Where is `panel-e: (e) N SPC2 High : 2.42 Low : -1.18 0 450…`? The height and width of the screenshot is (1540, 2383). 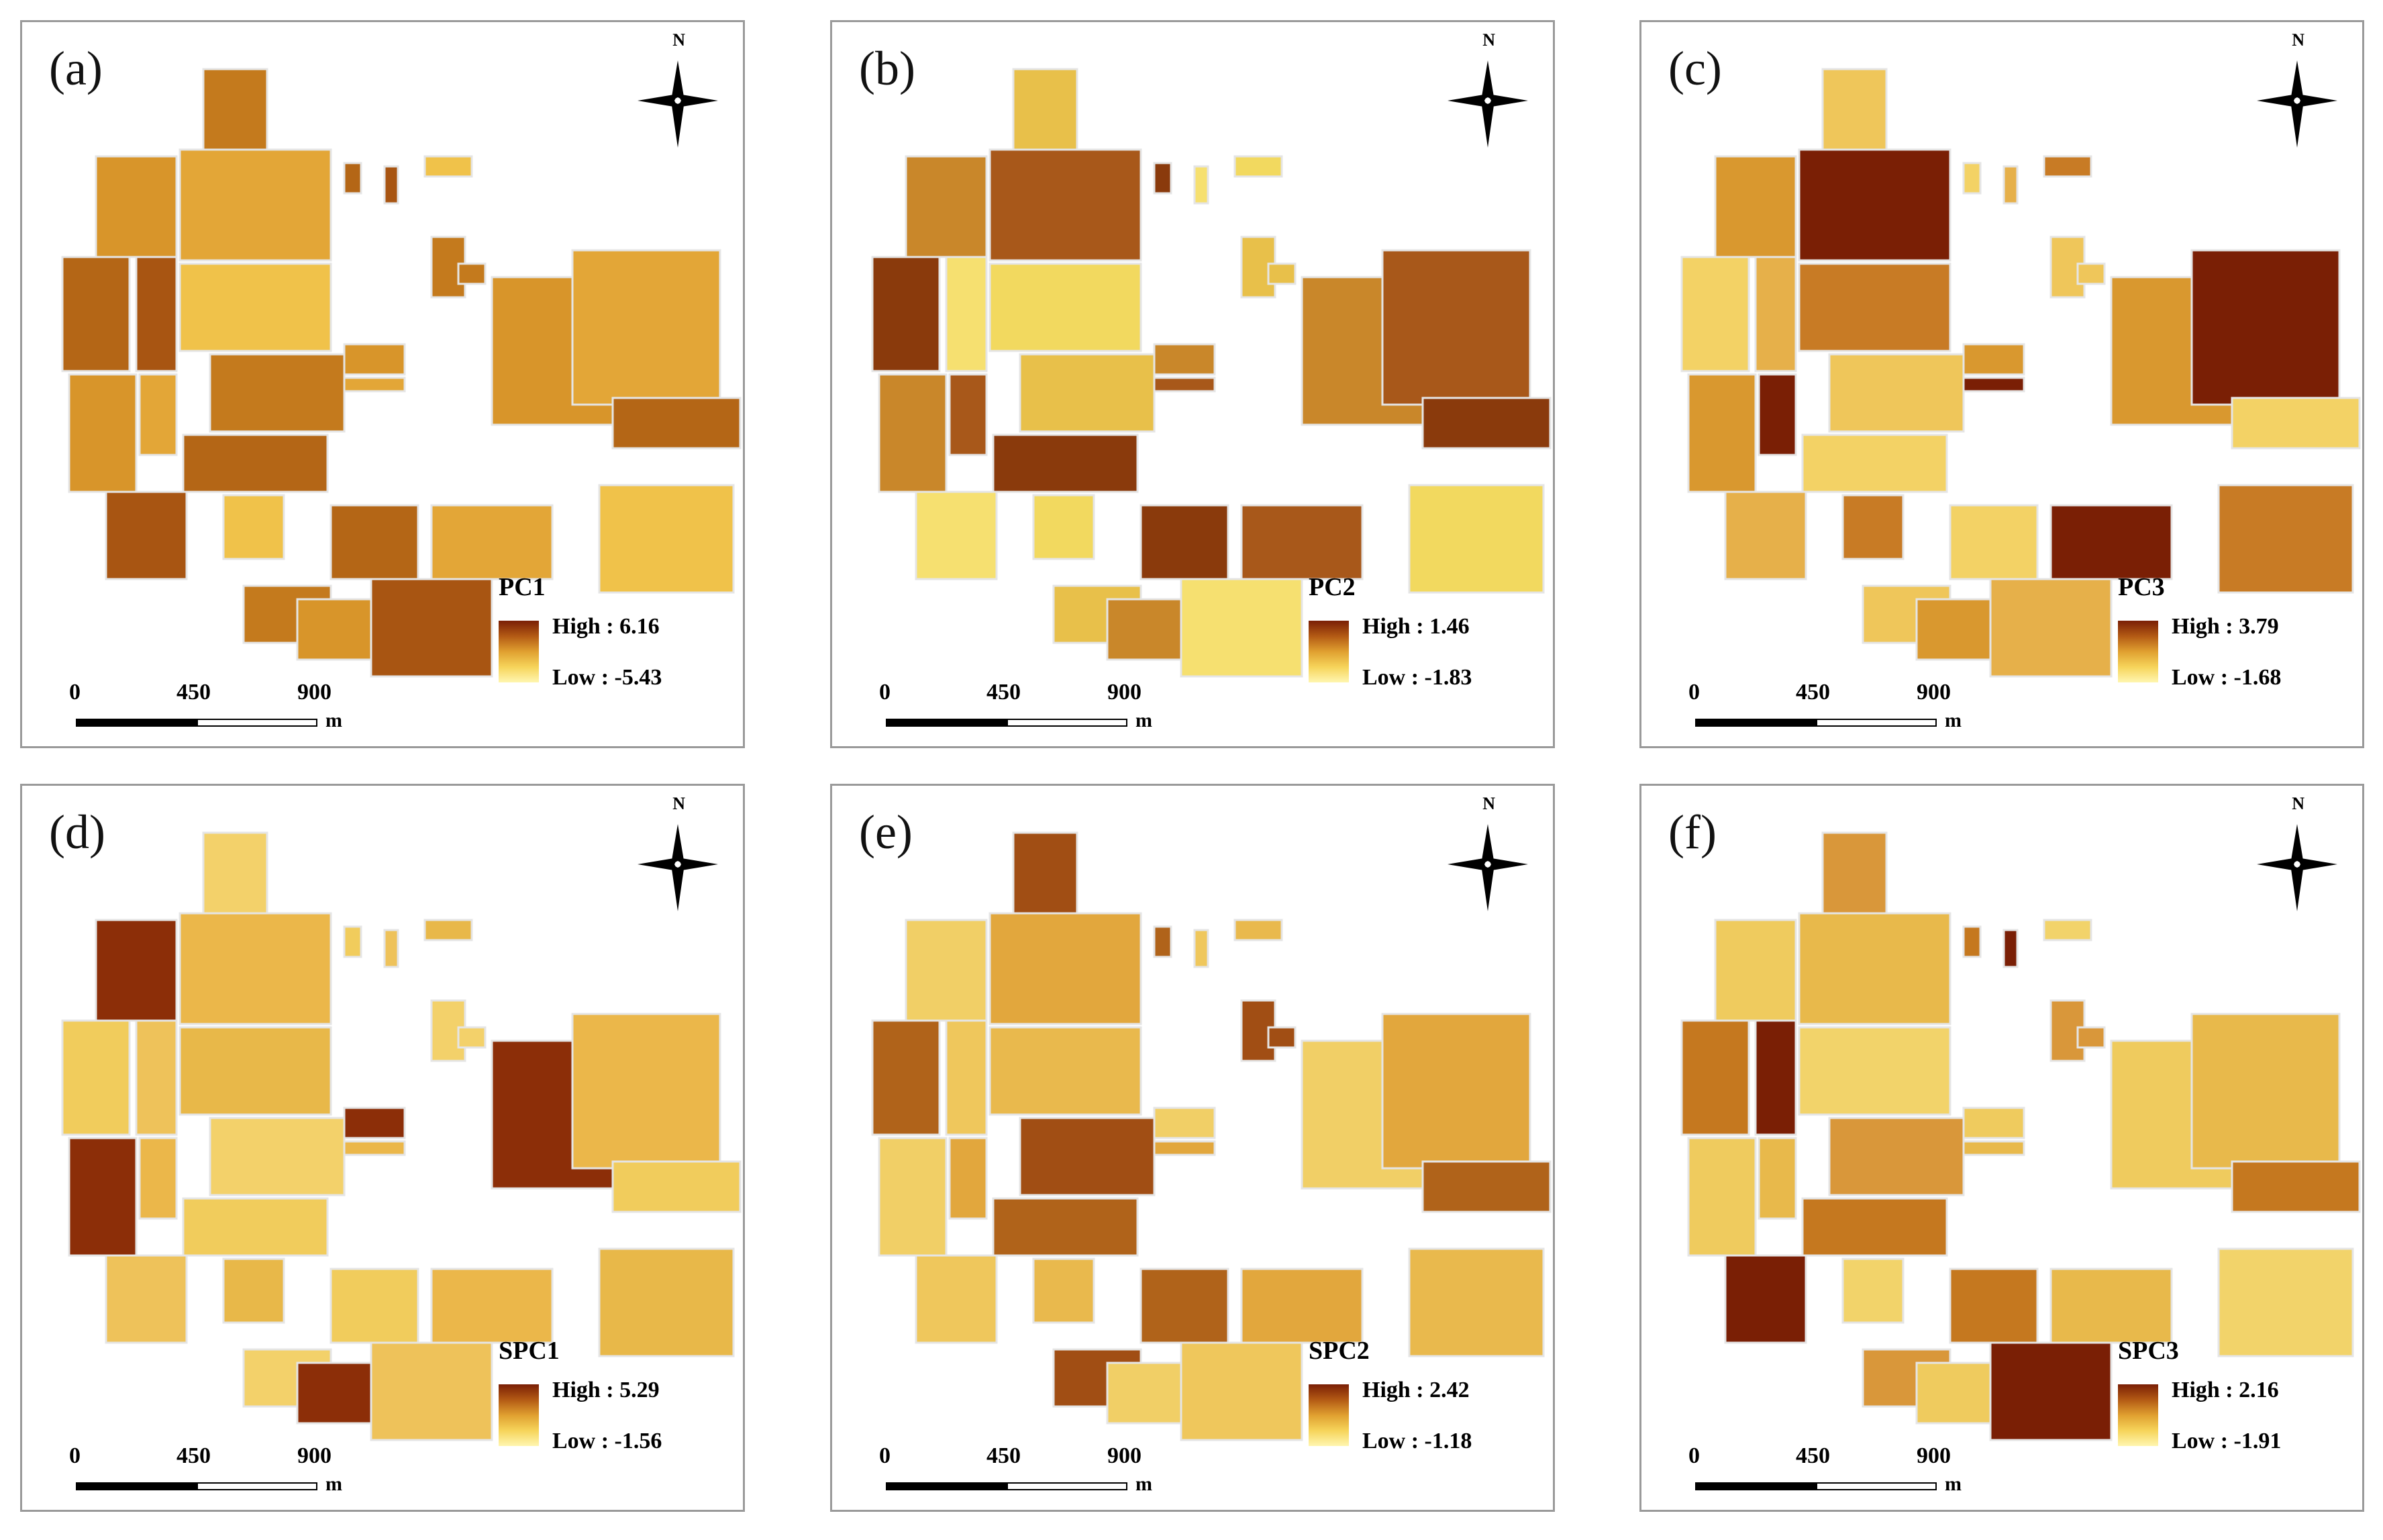 panel-e: (e) N SPC2 High : 2.42 Low : -1.18 0 450… is located at coordinates (1192, 1148).